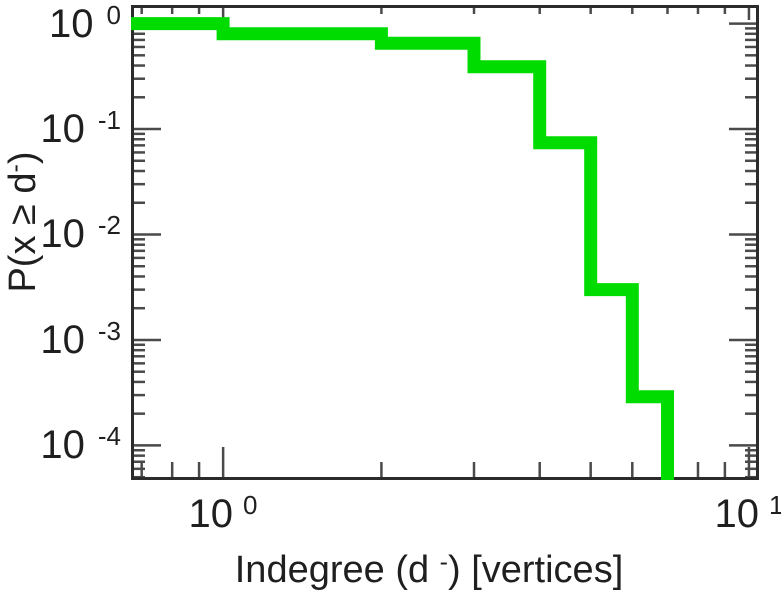 This screenshot has width=781, height=600. Describe the element at coordinates (109, 436) in the screenshot. I see `y-tick-label-10^-4-exponent: -4` at that location.